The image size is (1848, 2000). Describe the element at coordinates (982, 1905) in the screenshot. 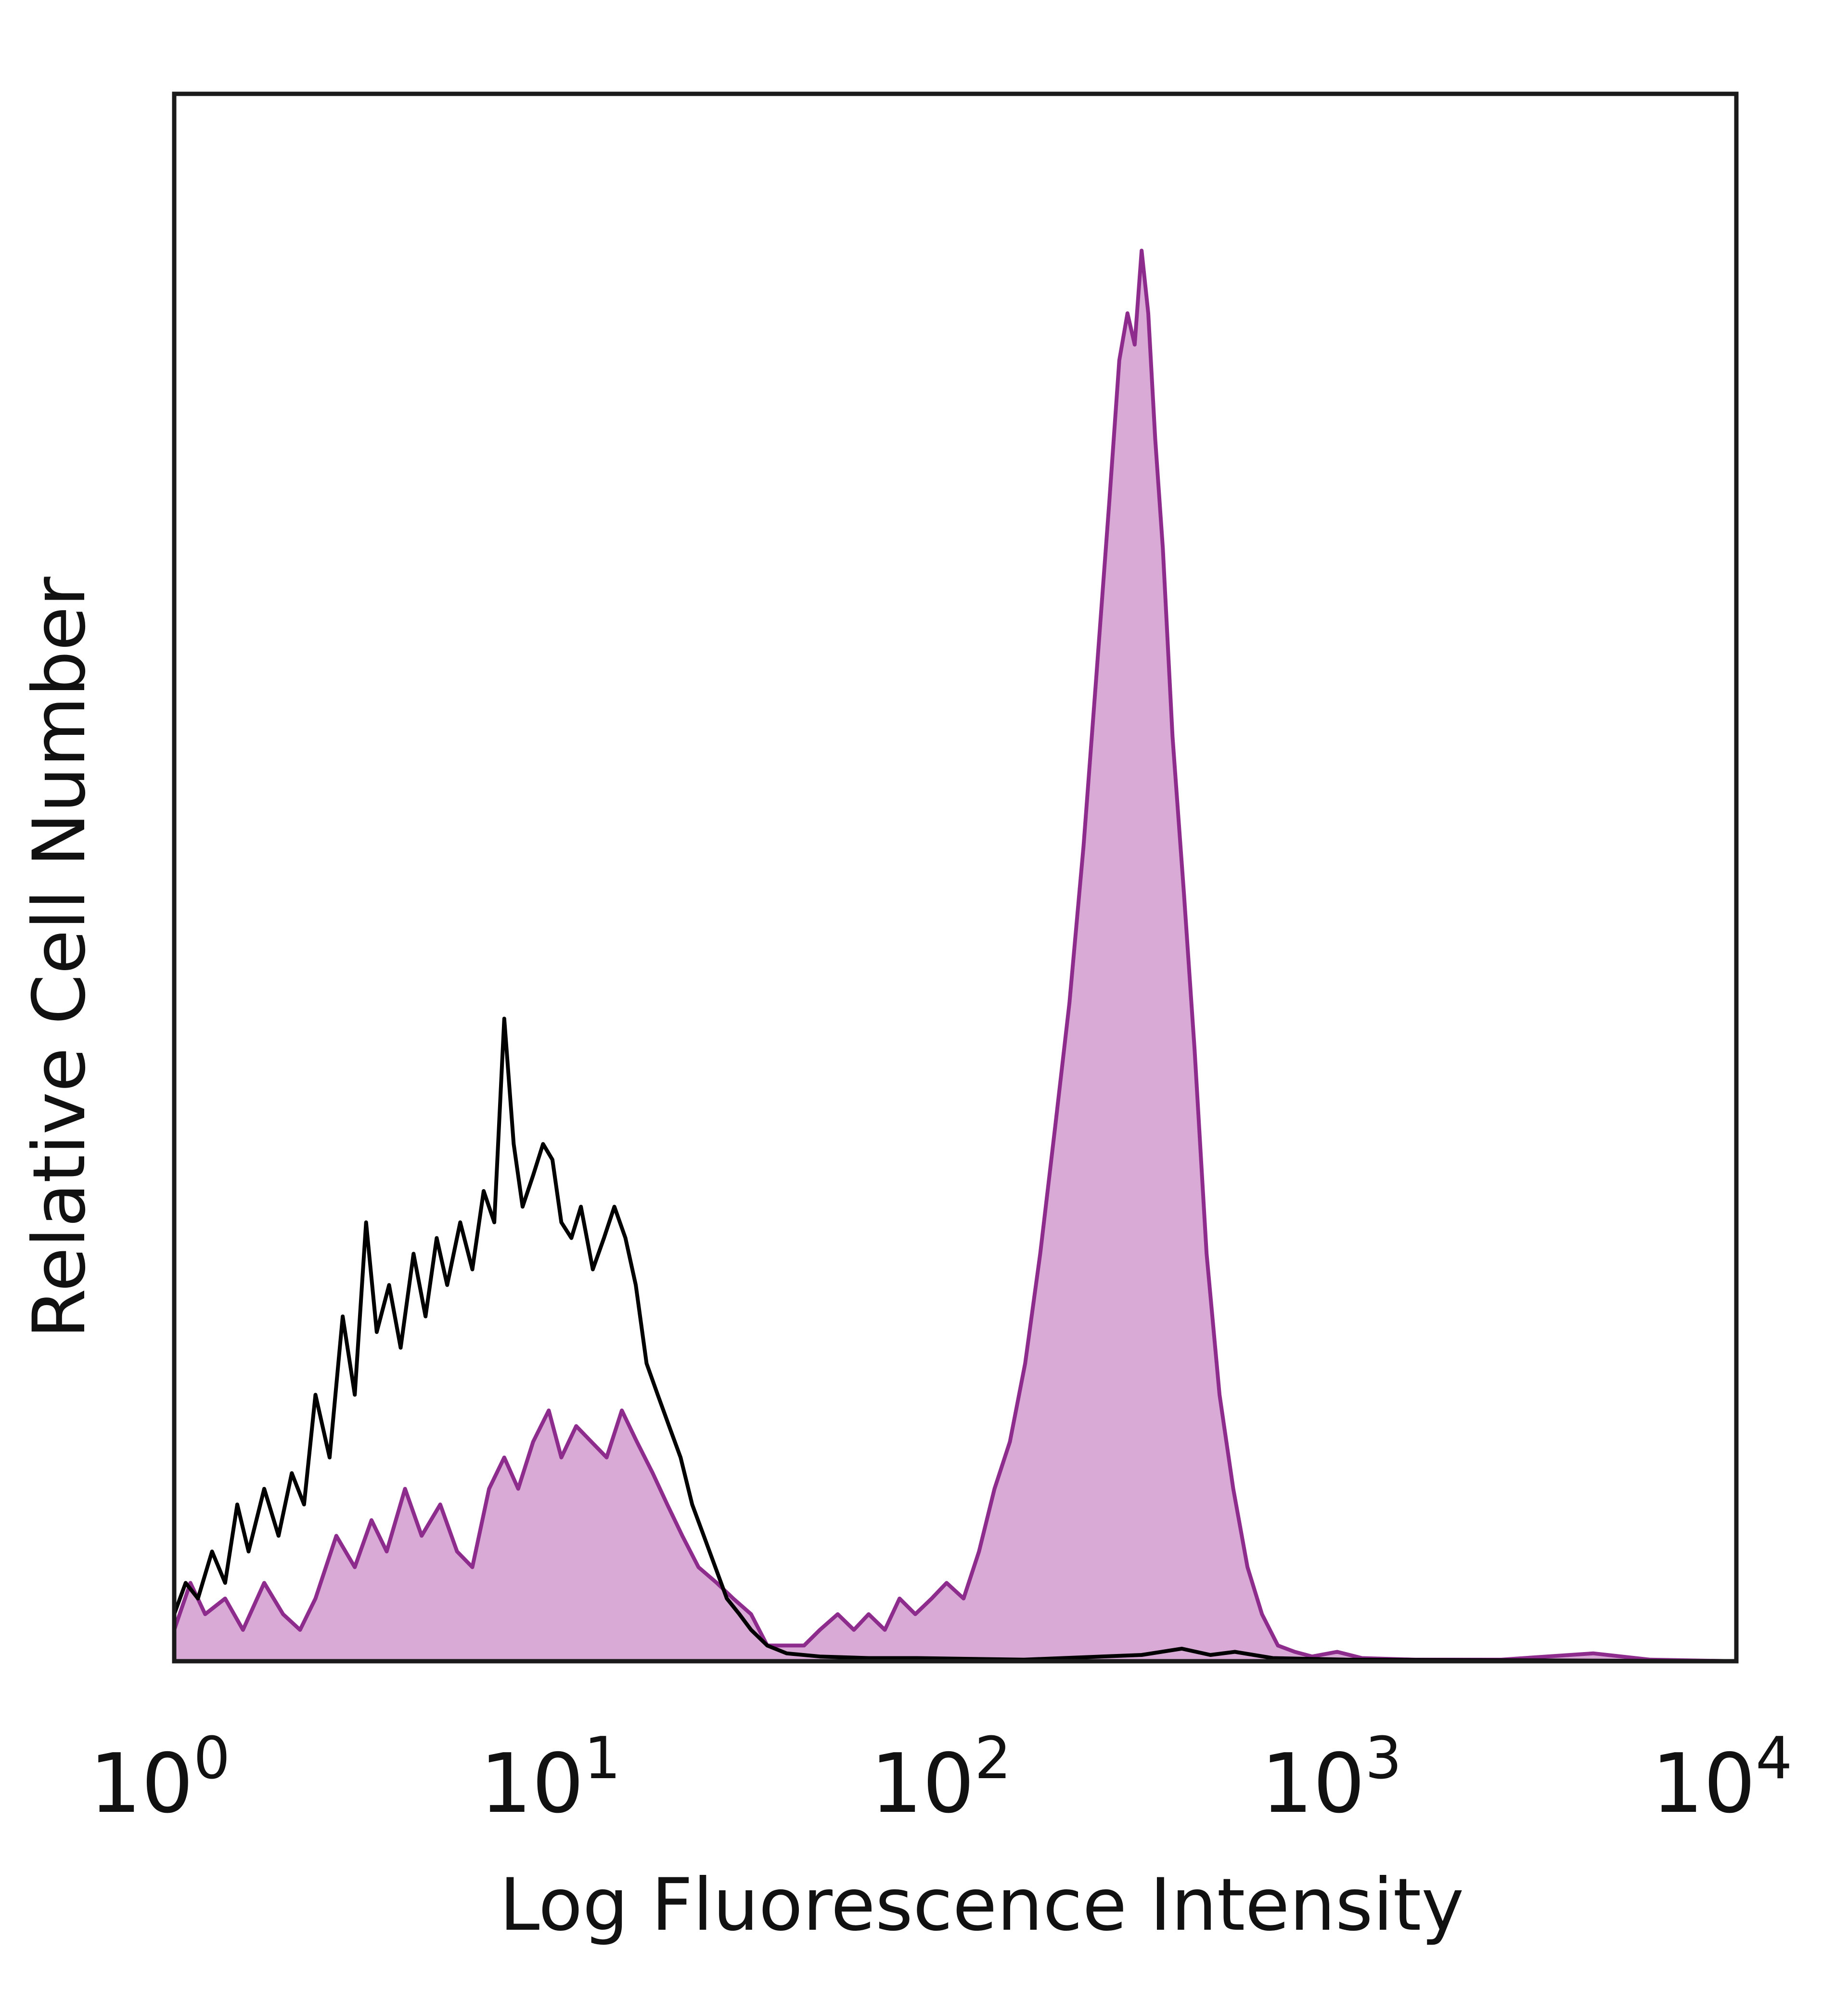

I see `x-axis-title: Log Fluorescence Intensity` at that location.